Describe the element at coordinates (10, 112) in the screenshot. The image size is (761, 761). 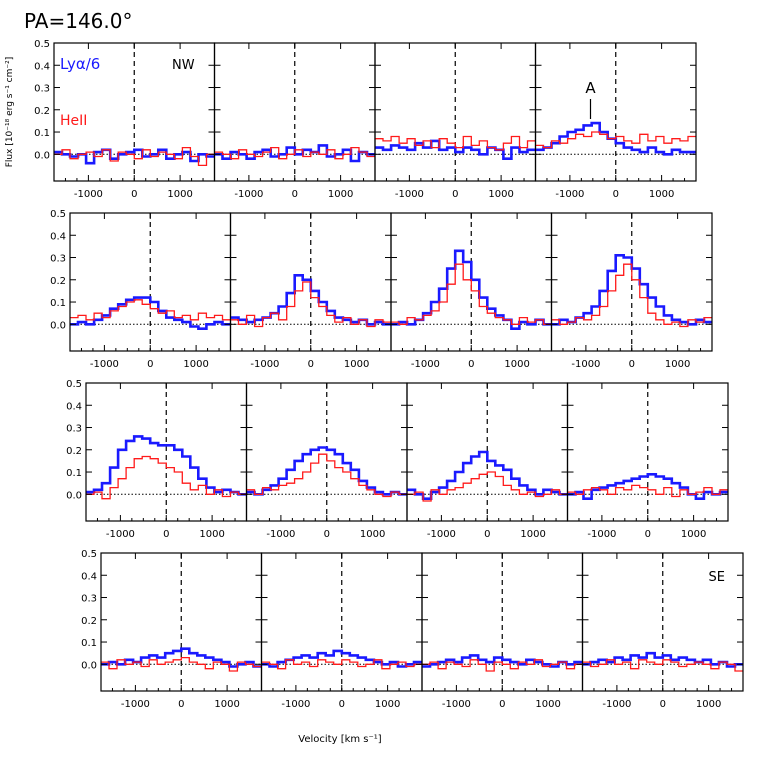
I see `y-axis-label: Flux [10⁻¹⁸ erg s⁻¹ cm⁻²]` at that location.